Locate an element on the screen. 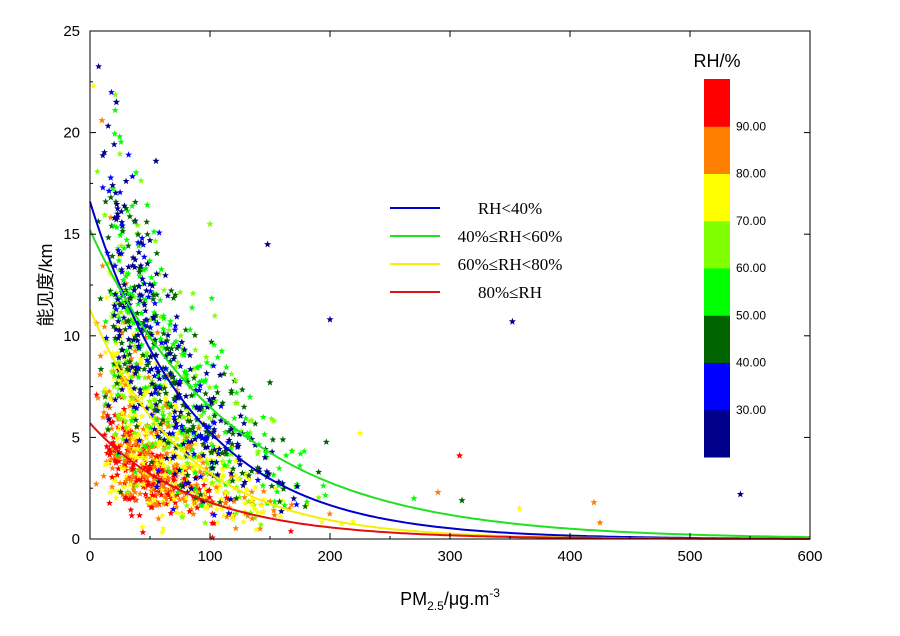  legend-label: 60%≤RH<80% is located at coordinates (510, 264).